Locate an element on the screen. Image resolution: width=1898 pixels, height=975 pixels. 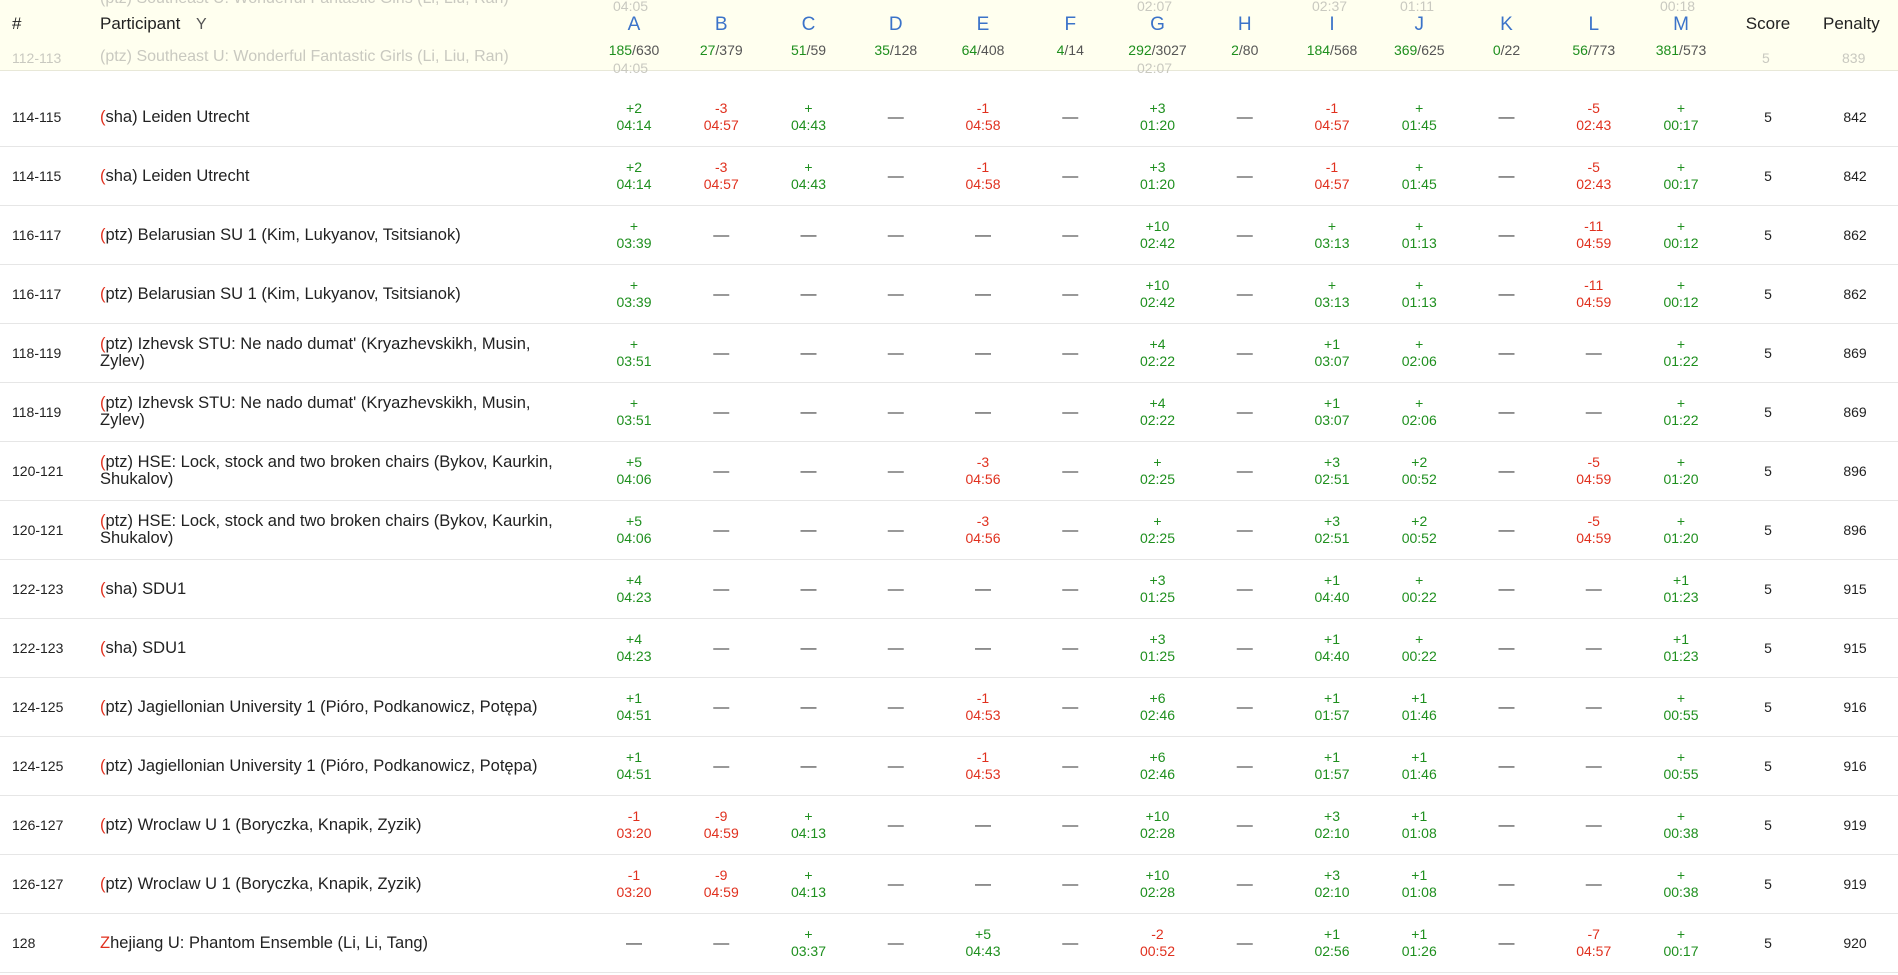
rank-column-header: # is located at coordinates (17, 23).